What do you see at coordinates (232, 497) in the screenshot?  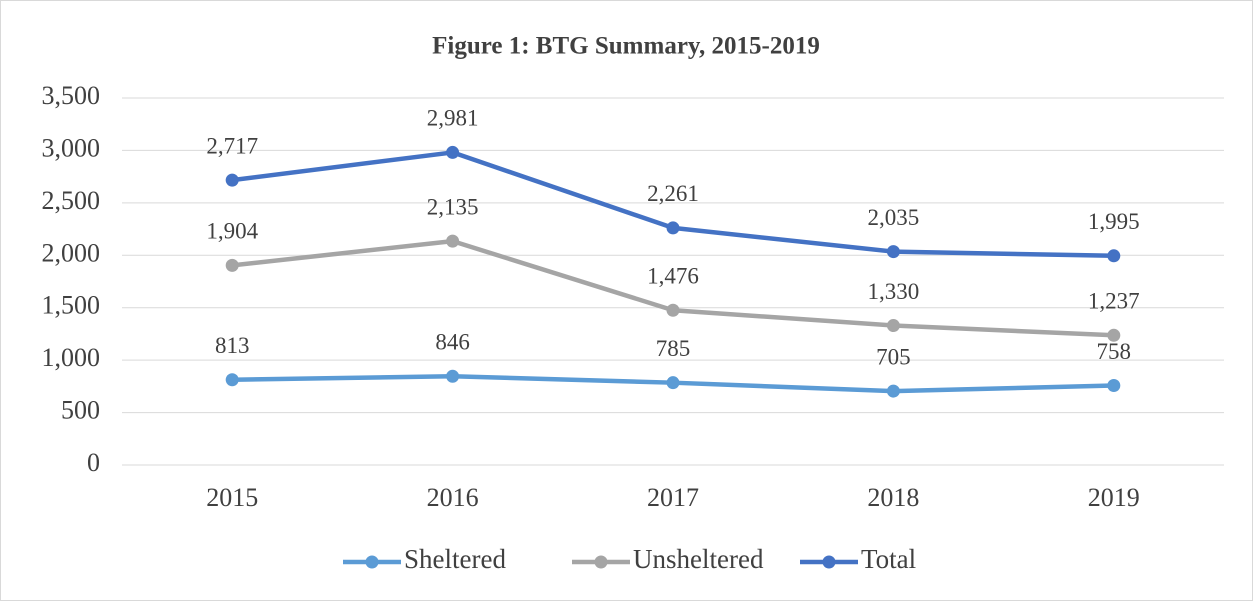 I see `x-tick-label: 2015` at bounding box center [232, 497].